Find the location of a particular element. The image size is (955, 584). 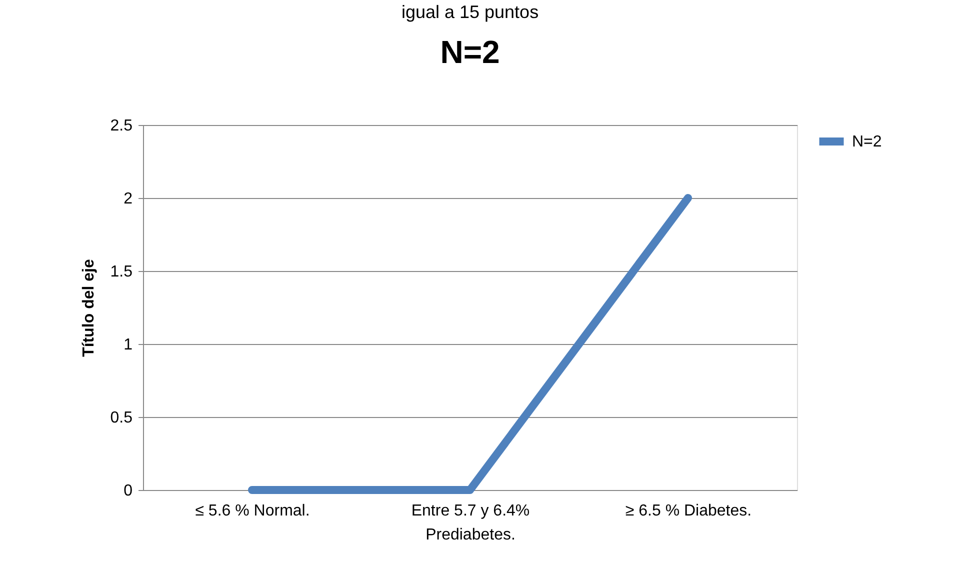

y-tick-label: 0.5 is located at coordinates (121, 418).